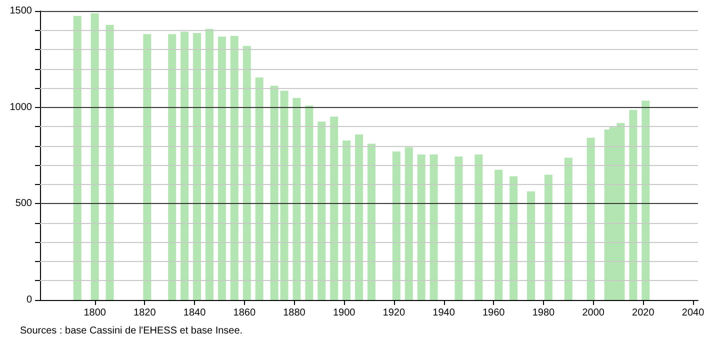  Describe the element at coordinates (593, 313) in the screenshot. I see `x-tick-label: 2000` at that location.